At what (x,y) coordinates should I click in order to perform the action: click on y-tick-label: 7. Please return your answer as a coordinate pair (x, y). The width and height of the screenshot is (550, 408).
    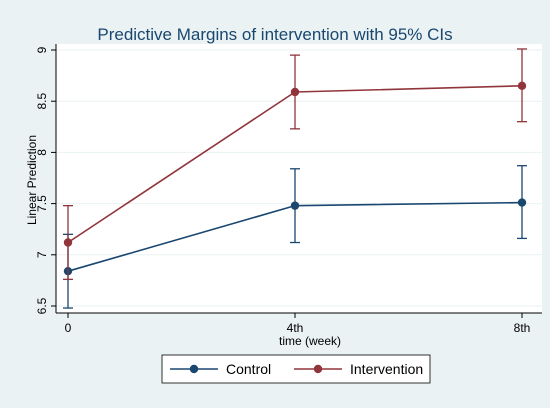
    Looking at the image, I should click on (42, 254).